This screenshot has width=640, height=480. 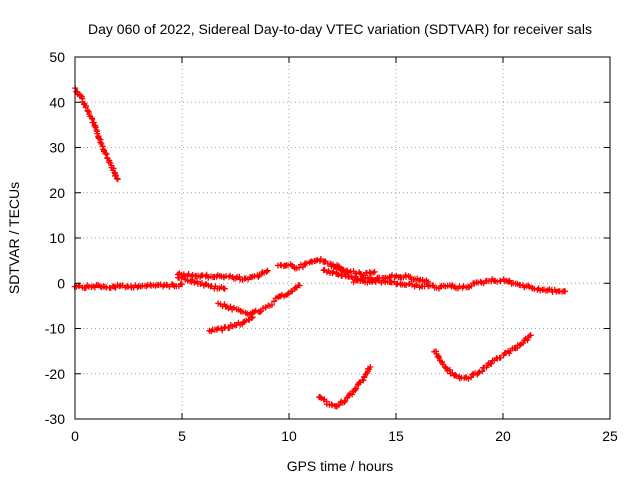 What do you see at coordinates (55, 329) in the screenshot?
I see `y-tick-label: -10` at bounding box center [55, 329].